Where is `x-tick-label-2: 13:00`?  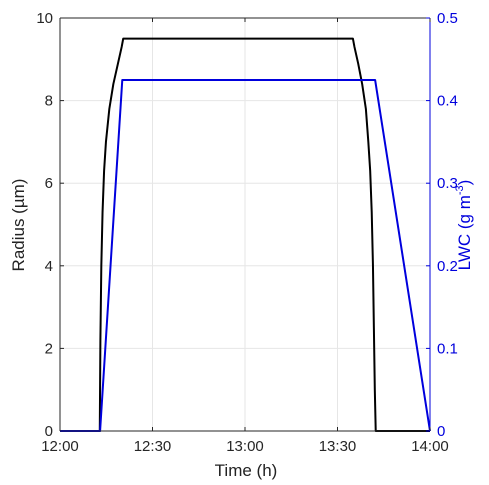
x-tick-label-2: 13:00 is located at coordinates (245, 446).